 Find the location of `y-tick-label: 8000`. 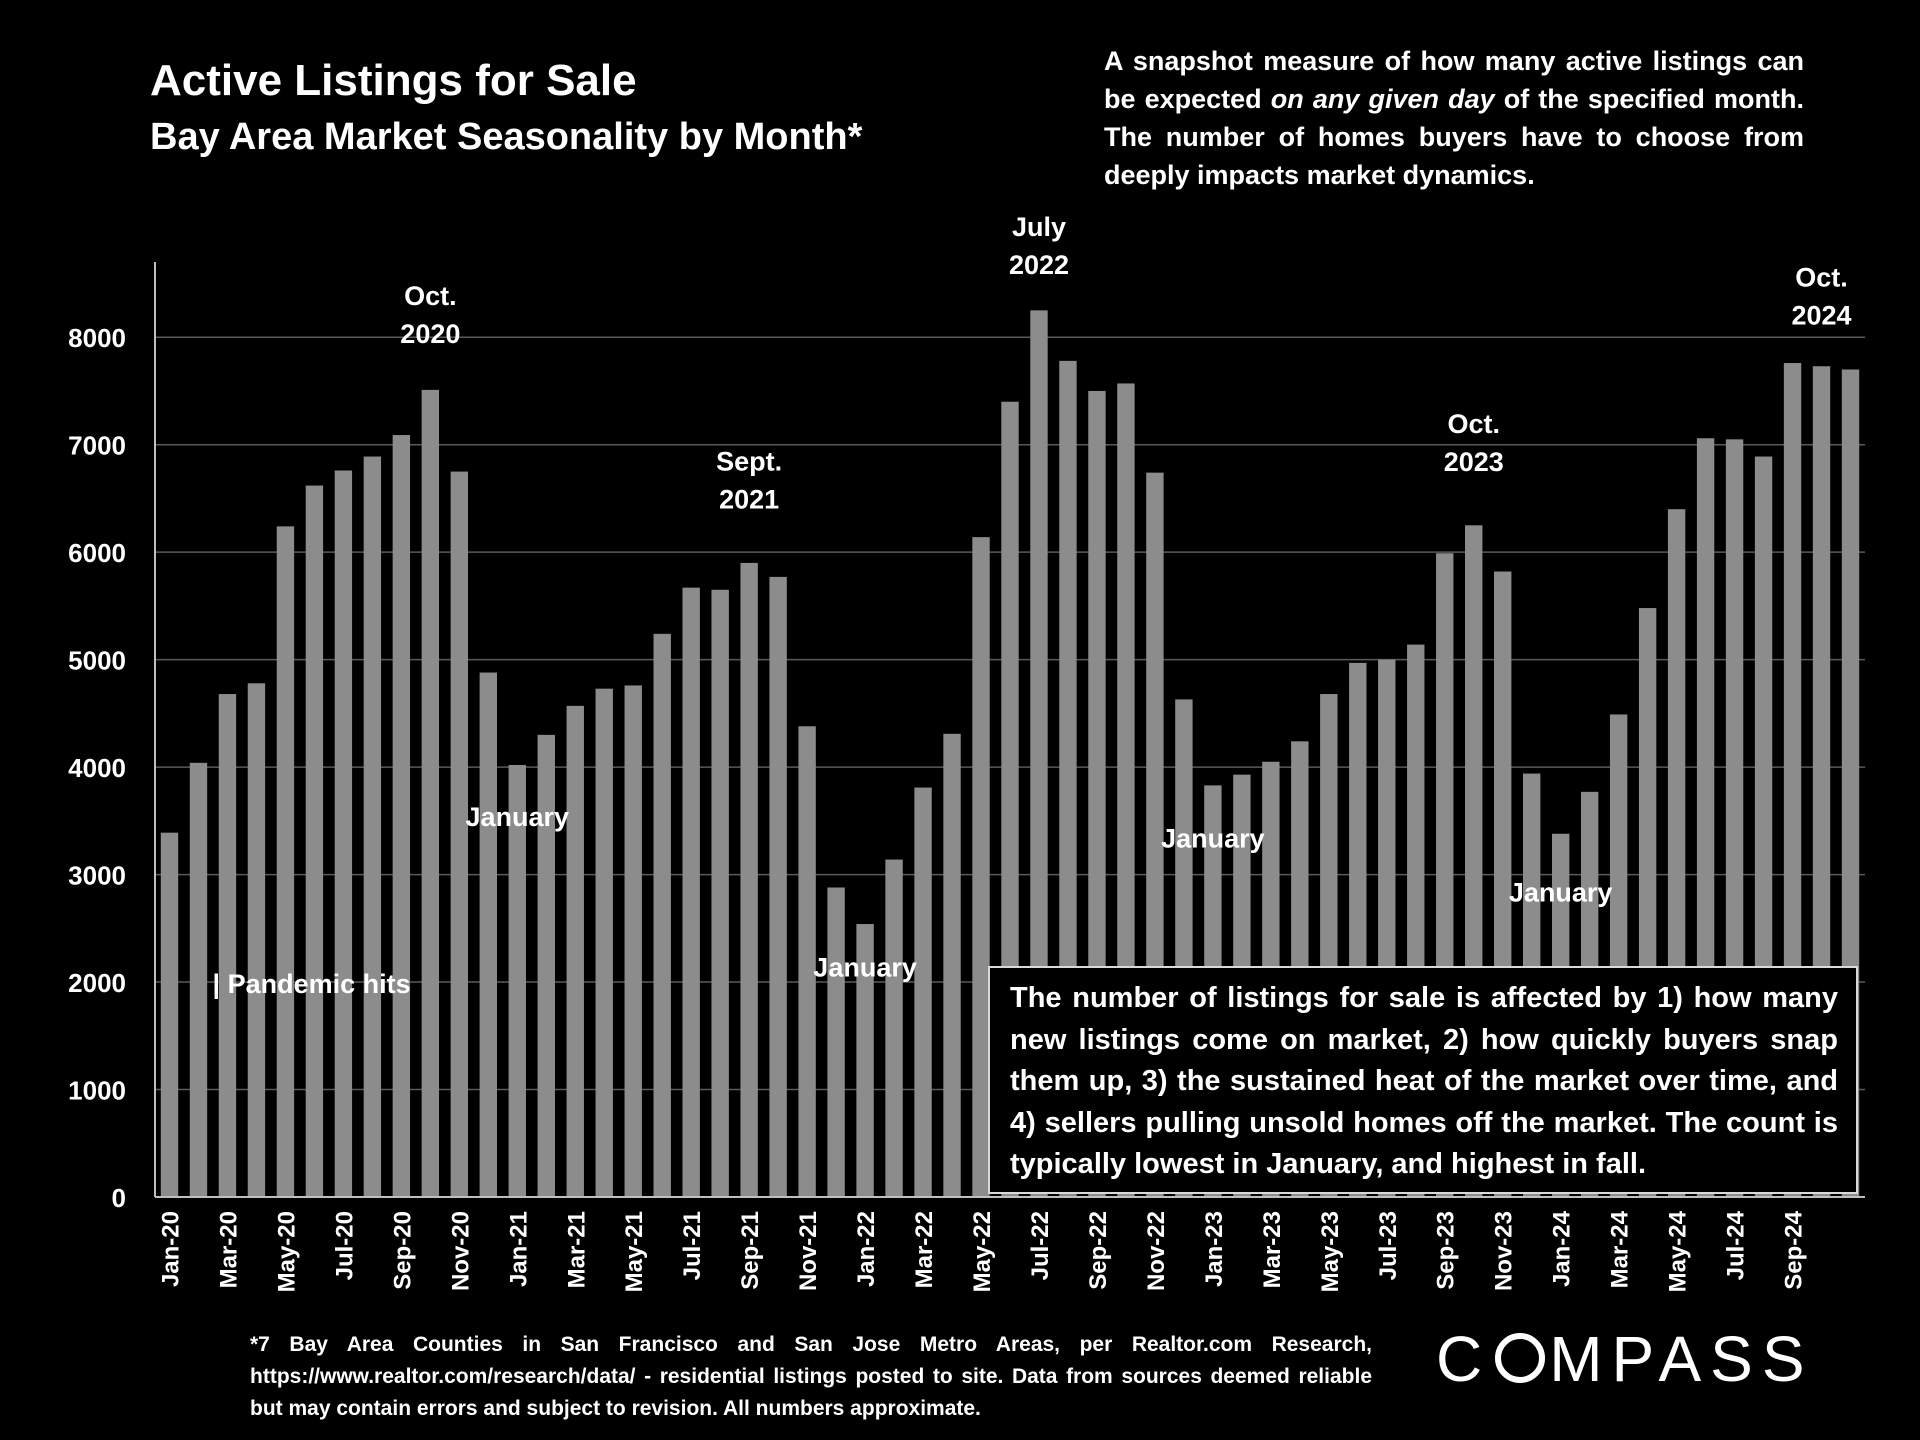

y-tick-label: 8000 is located at coordinates (97, 338).